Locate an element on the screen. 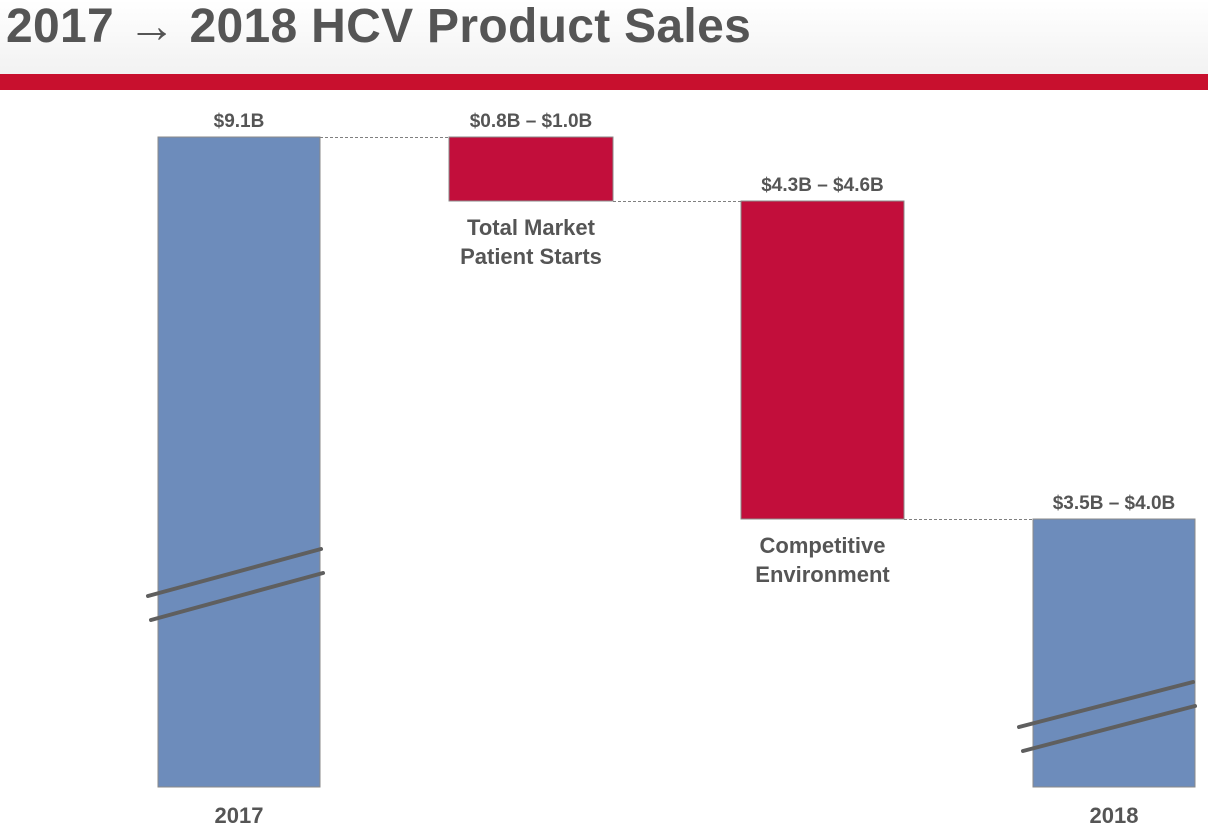  category-label-competitive-environment: Environment is located at coordinates (822, 574).